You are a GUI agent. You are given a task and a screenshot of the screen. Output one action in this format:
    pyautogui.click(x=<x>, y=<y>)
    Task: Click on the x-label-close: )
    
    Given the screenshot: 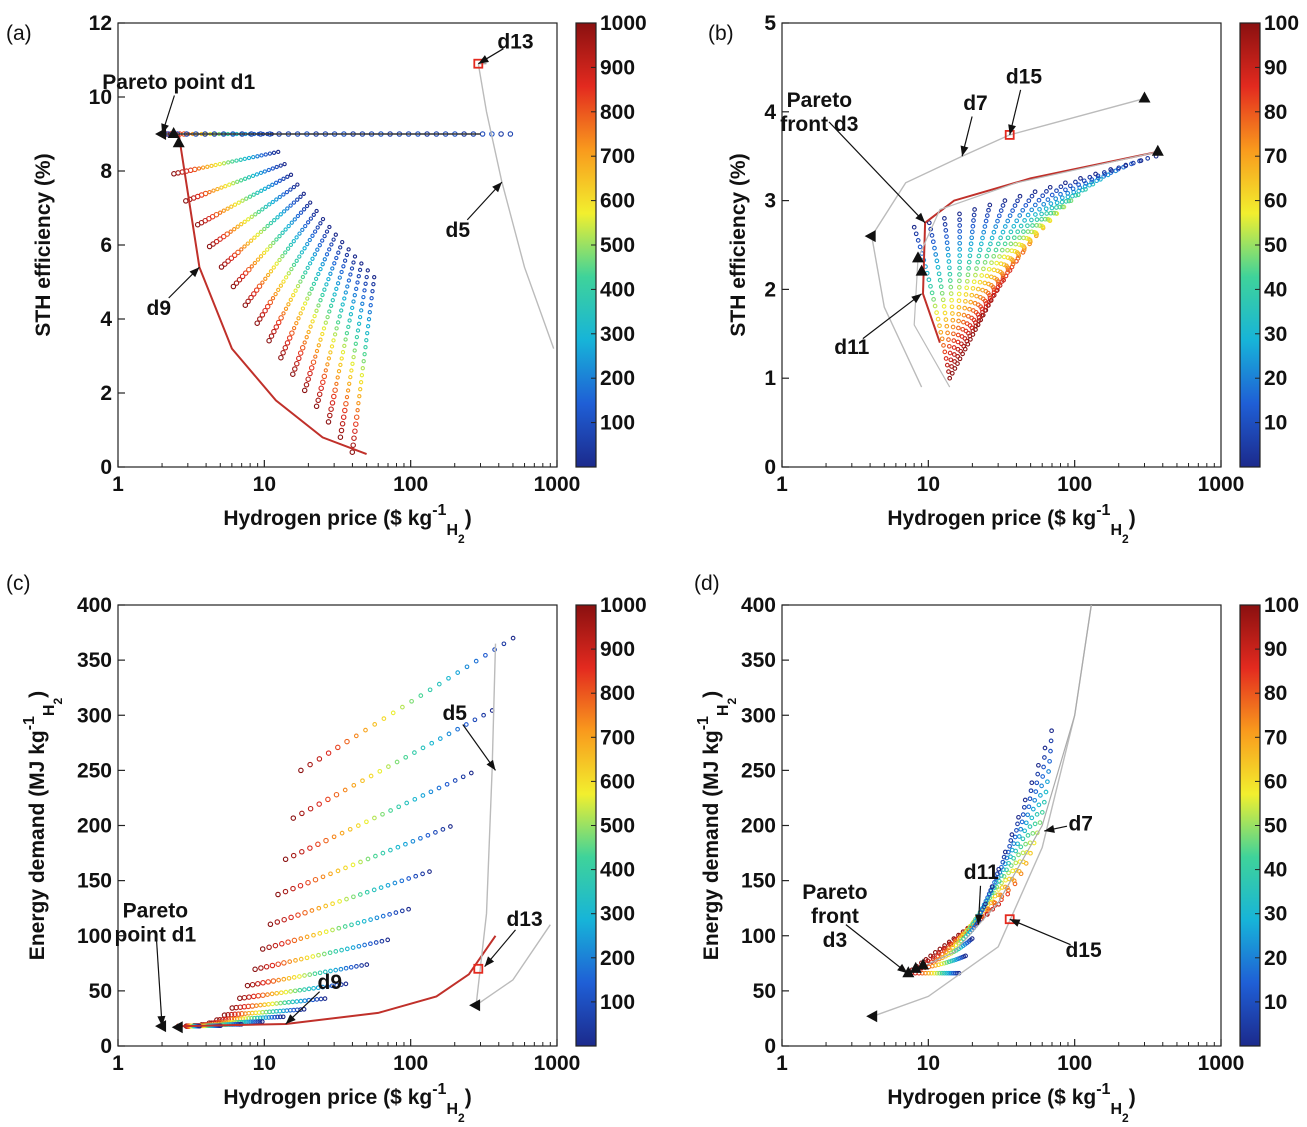 What is the action you would take?
    pyautogui.click(x=1132, y=1097)
    